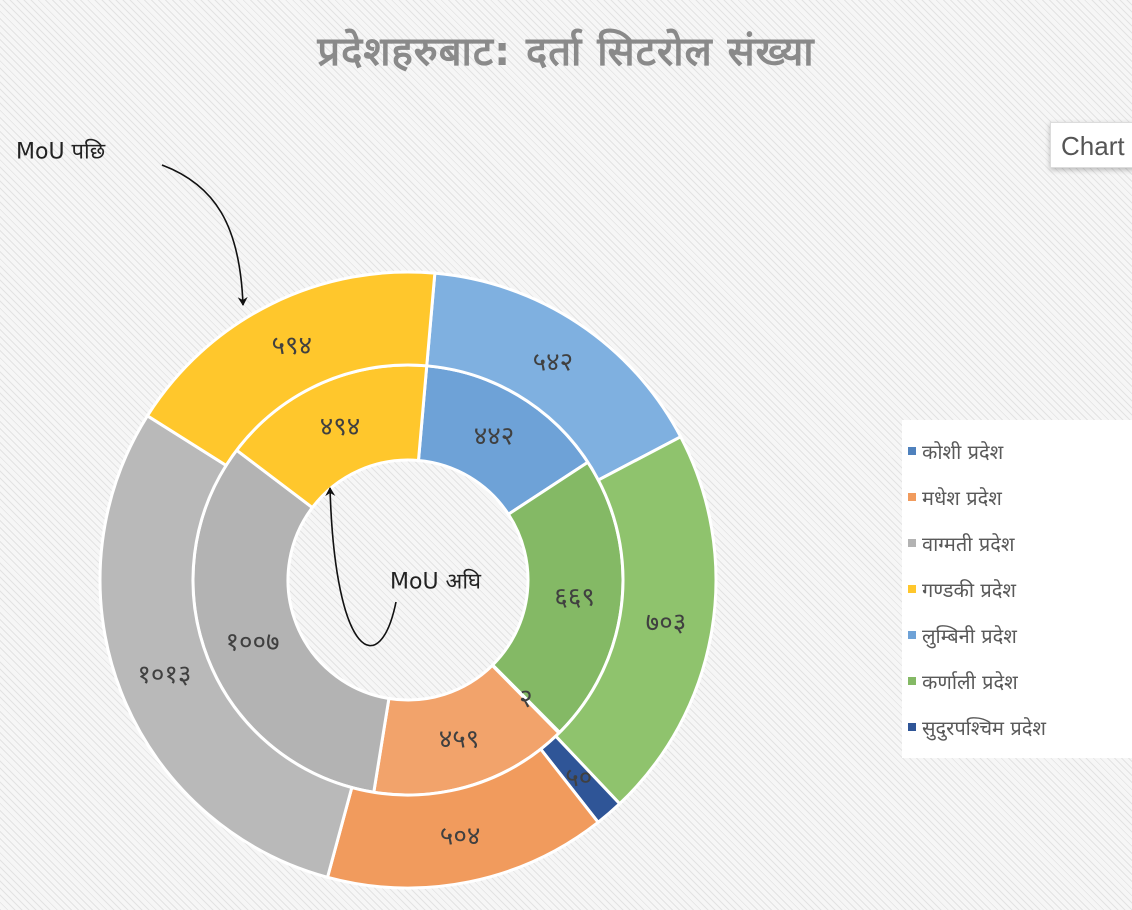  What do you see at coordinates (291, 346) in the screenshot?
I see `outer-ring-label-5: ५९४` at bounding box center [291, 346].